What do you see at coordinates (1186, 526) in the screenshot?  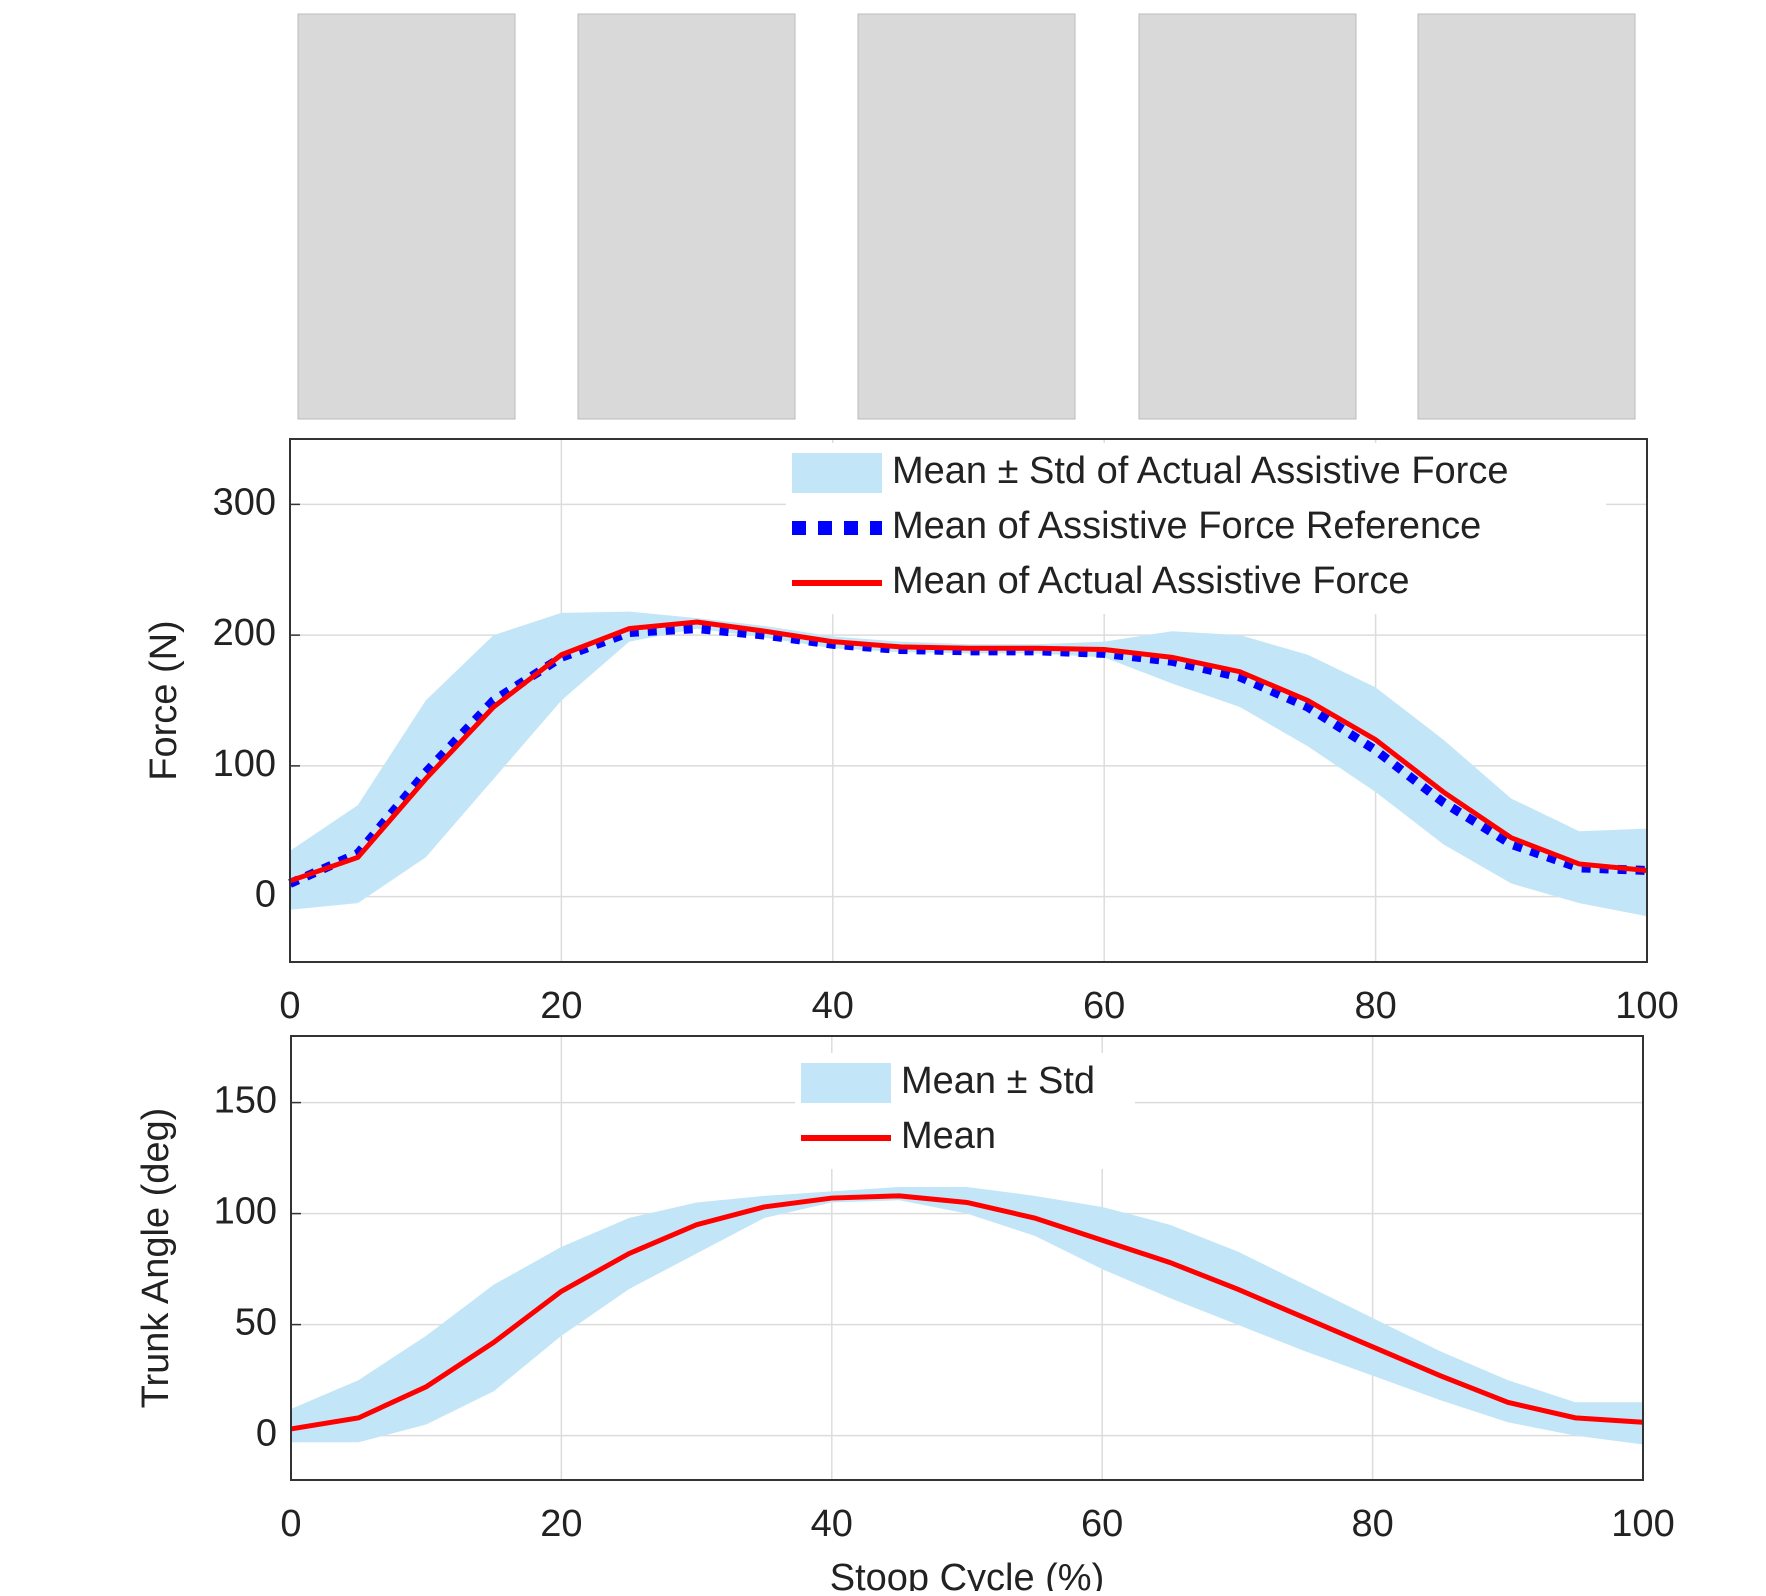 I see `legend-label: Mean of Assistive Force Reference` at bounding box center [1186, 526].